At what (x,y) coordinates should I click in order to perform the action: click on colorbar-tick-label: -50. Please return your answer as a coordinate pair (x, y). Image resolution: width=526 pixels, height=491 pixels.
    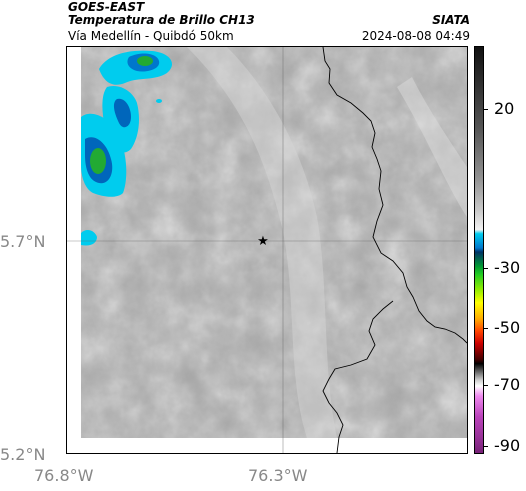
    Looking at the image, I should click on (507, 327).